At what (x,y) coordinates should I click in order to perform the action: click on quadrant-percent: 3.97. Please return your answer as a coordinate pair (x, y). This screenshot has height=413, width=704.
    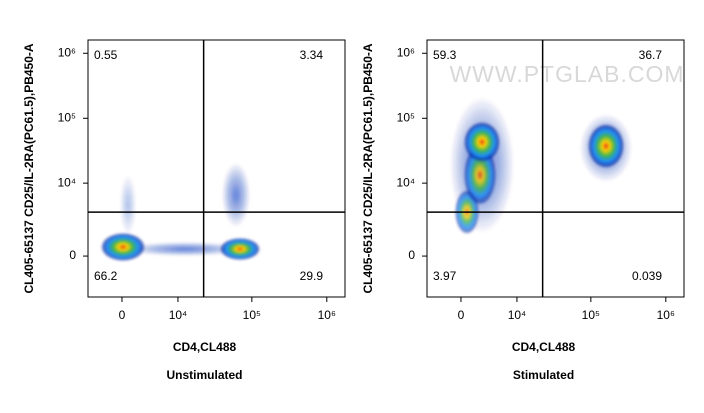
    Looking at the image, I should click on (445, 276).